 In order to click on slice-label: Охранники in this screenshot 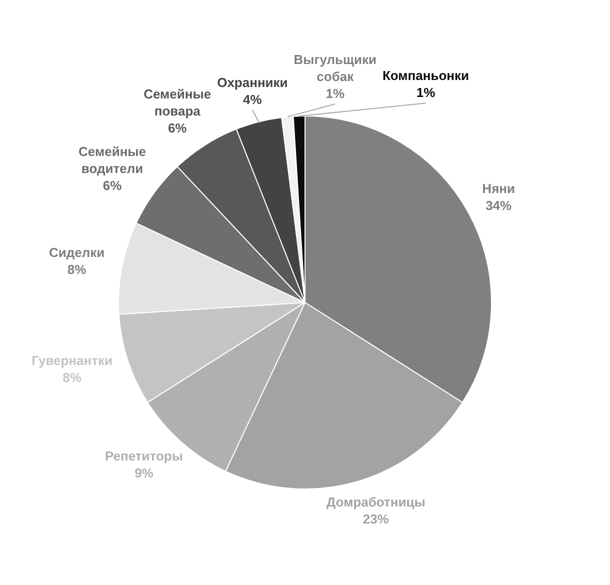, I will do `click(252, 82)`.